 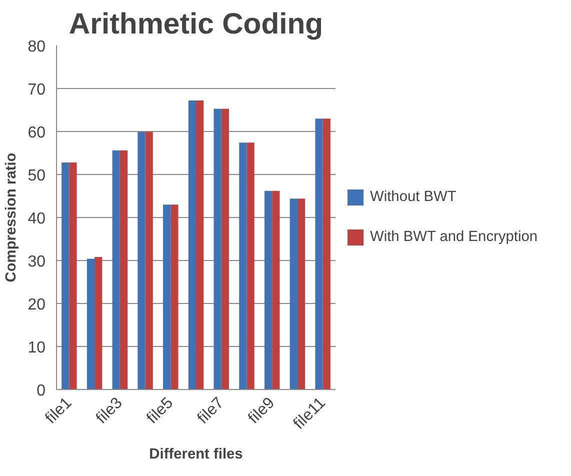 What do you see at coordinates (196, 24) in the screenshot?
I see `chart-title: Arithmetic Coding` at bounding box center [196, 24].